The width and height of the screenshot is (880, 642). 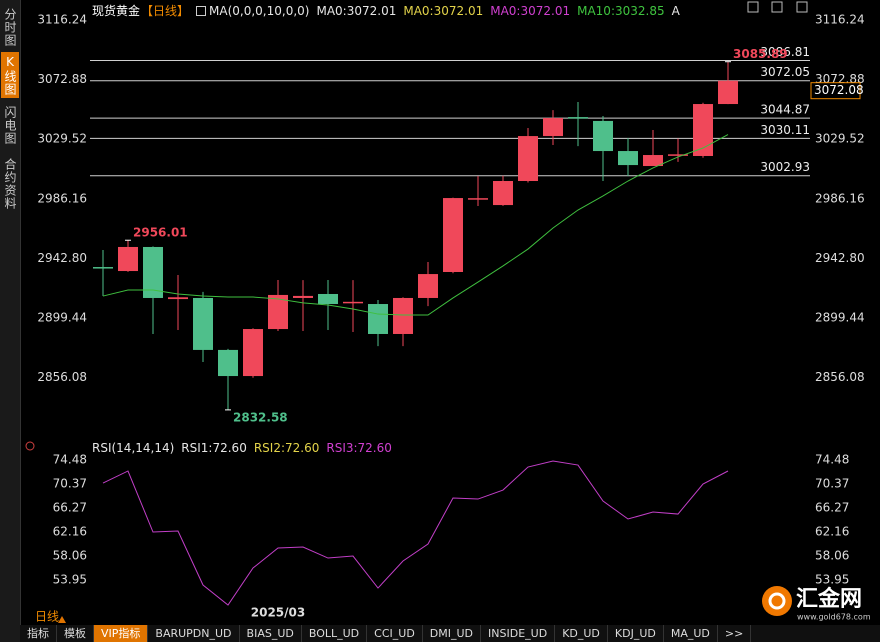 I want to click on toolbar-tab: 指标, so click(x=38, y=633).